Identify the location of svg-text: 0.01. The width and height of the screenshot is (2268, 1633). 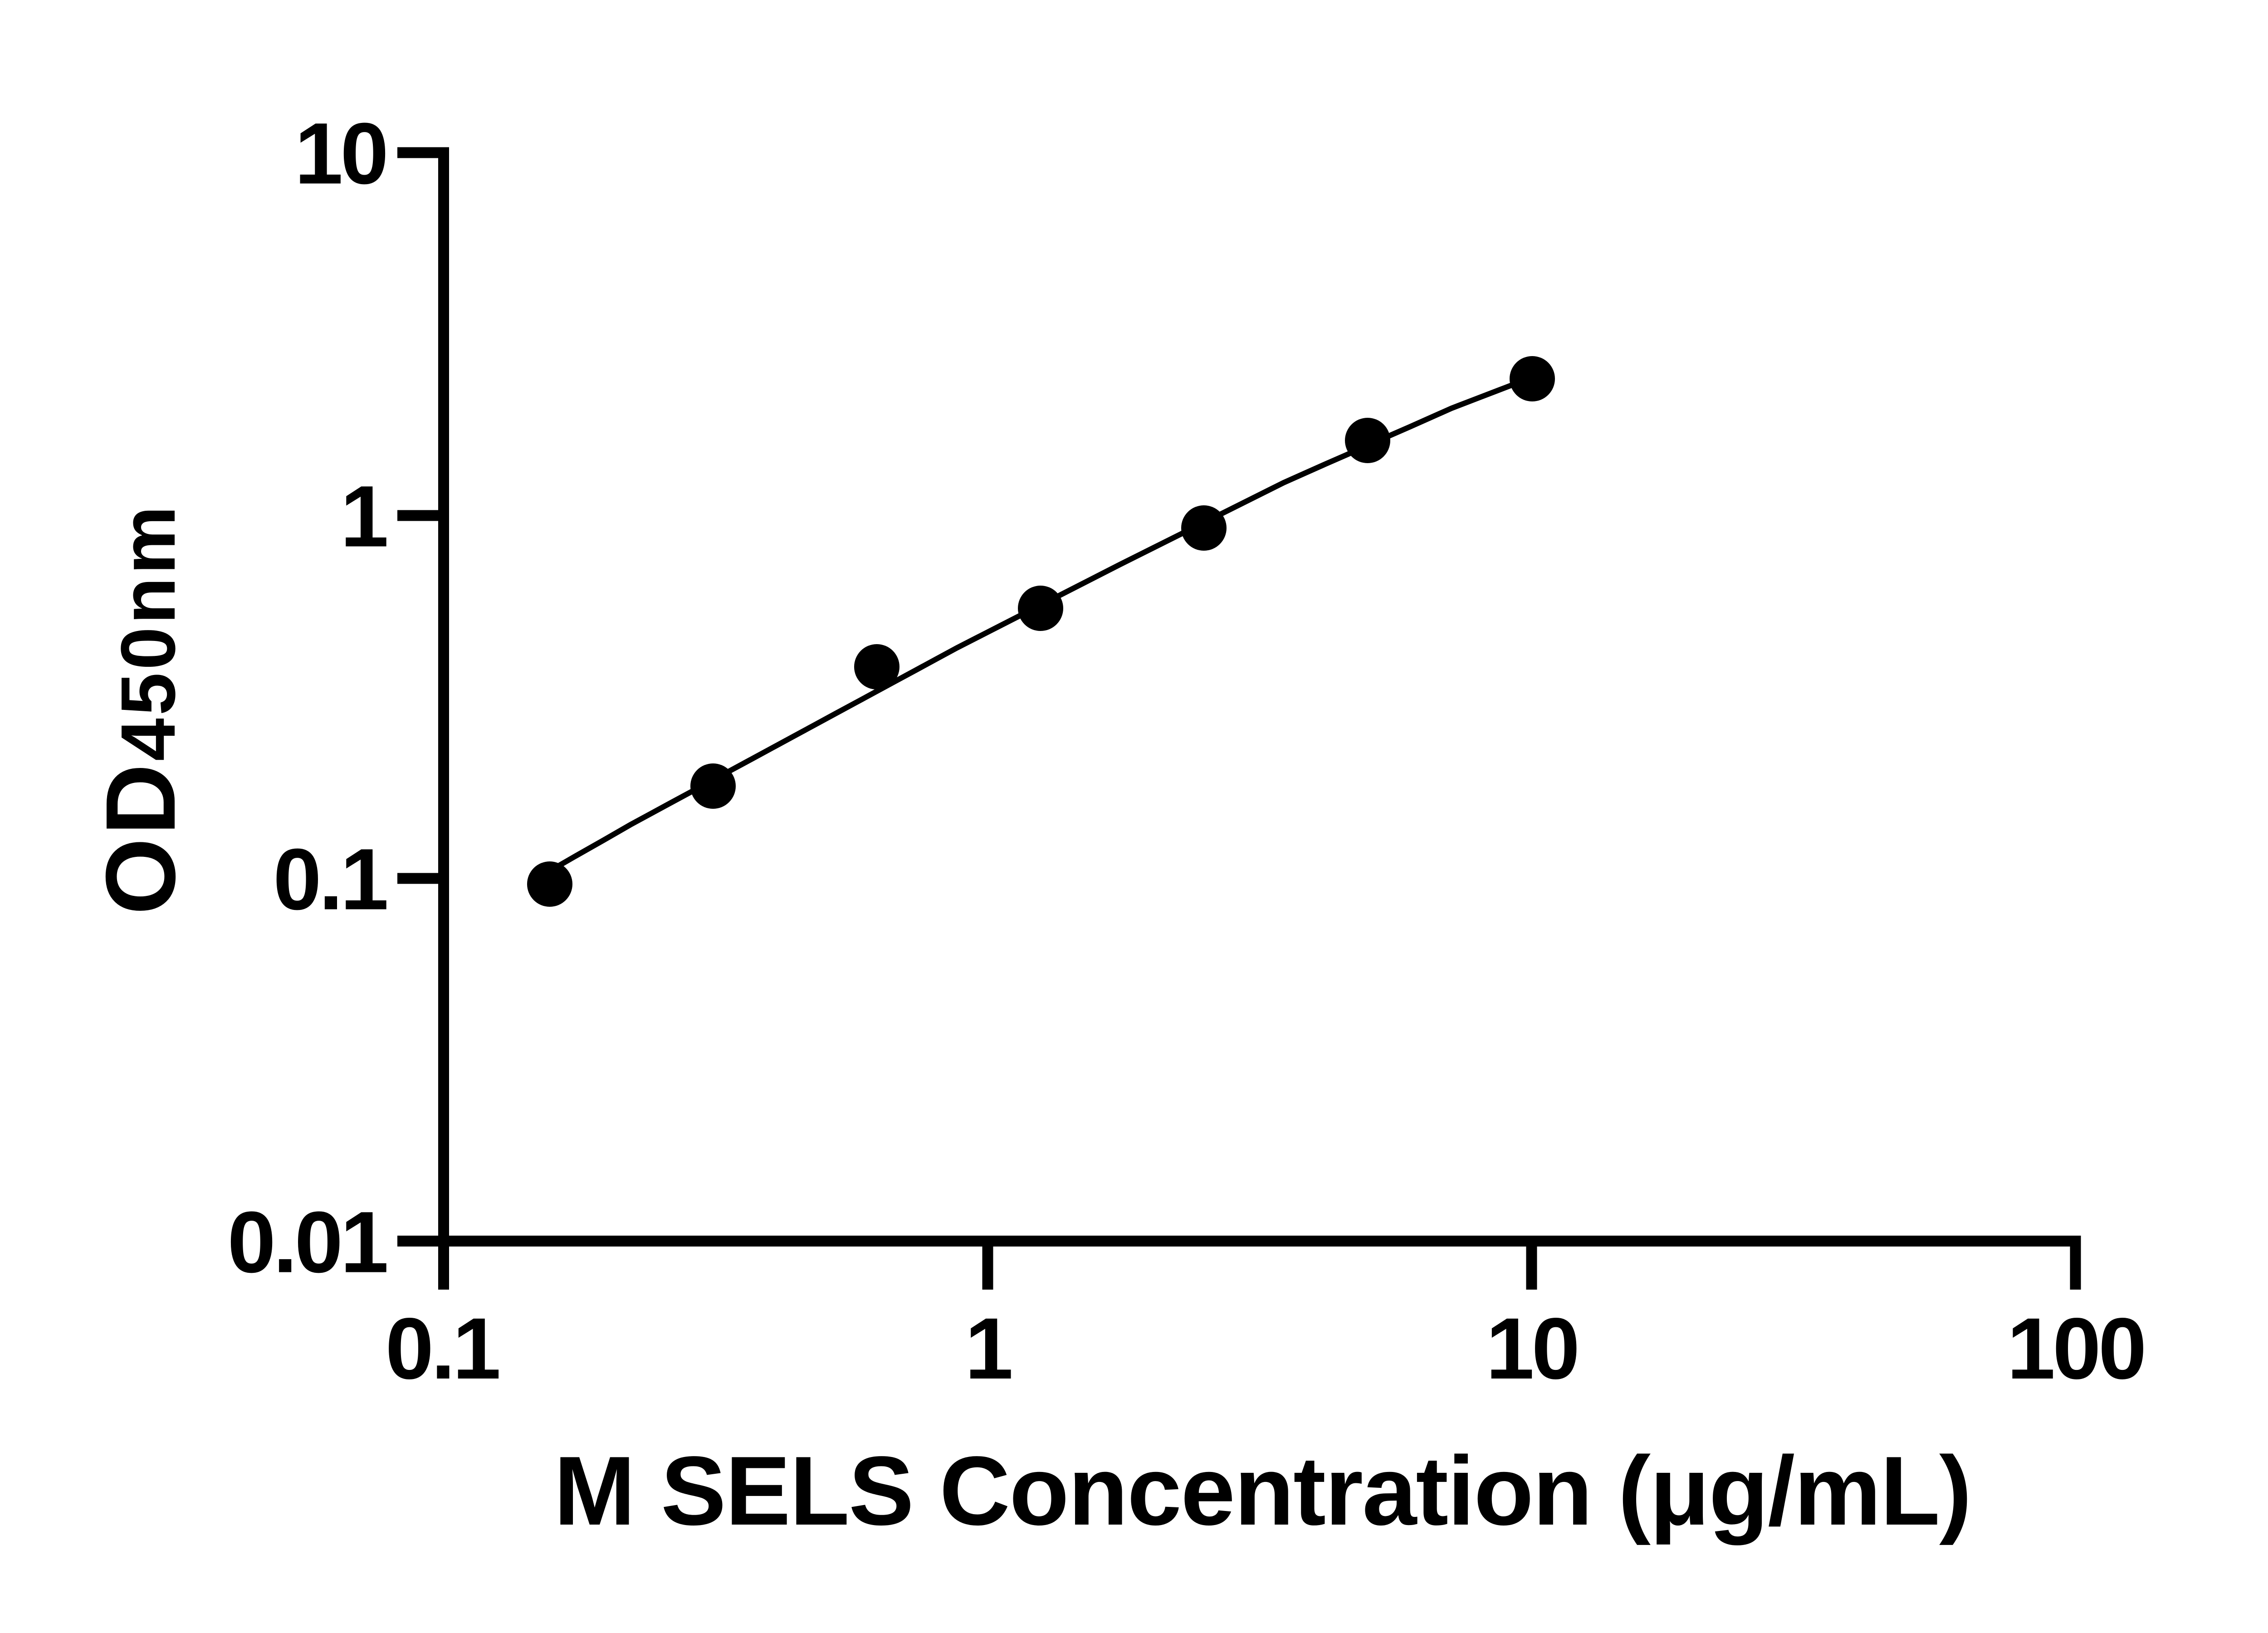
(306, 1242).